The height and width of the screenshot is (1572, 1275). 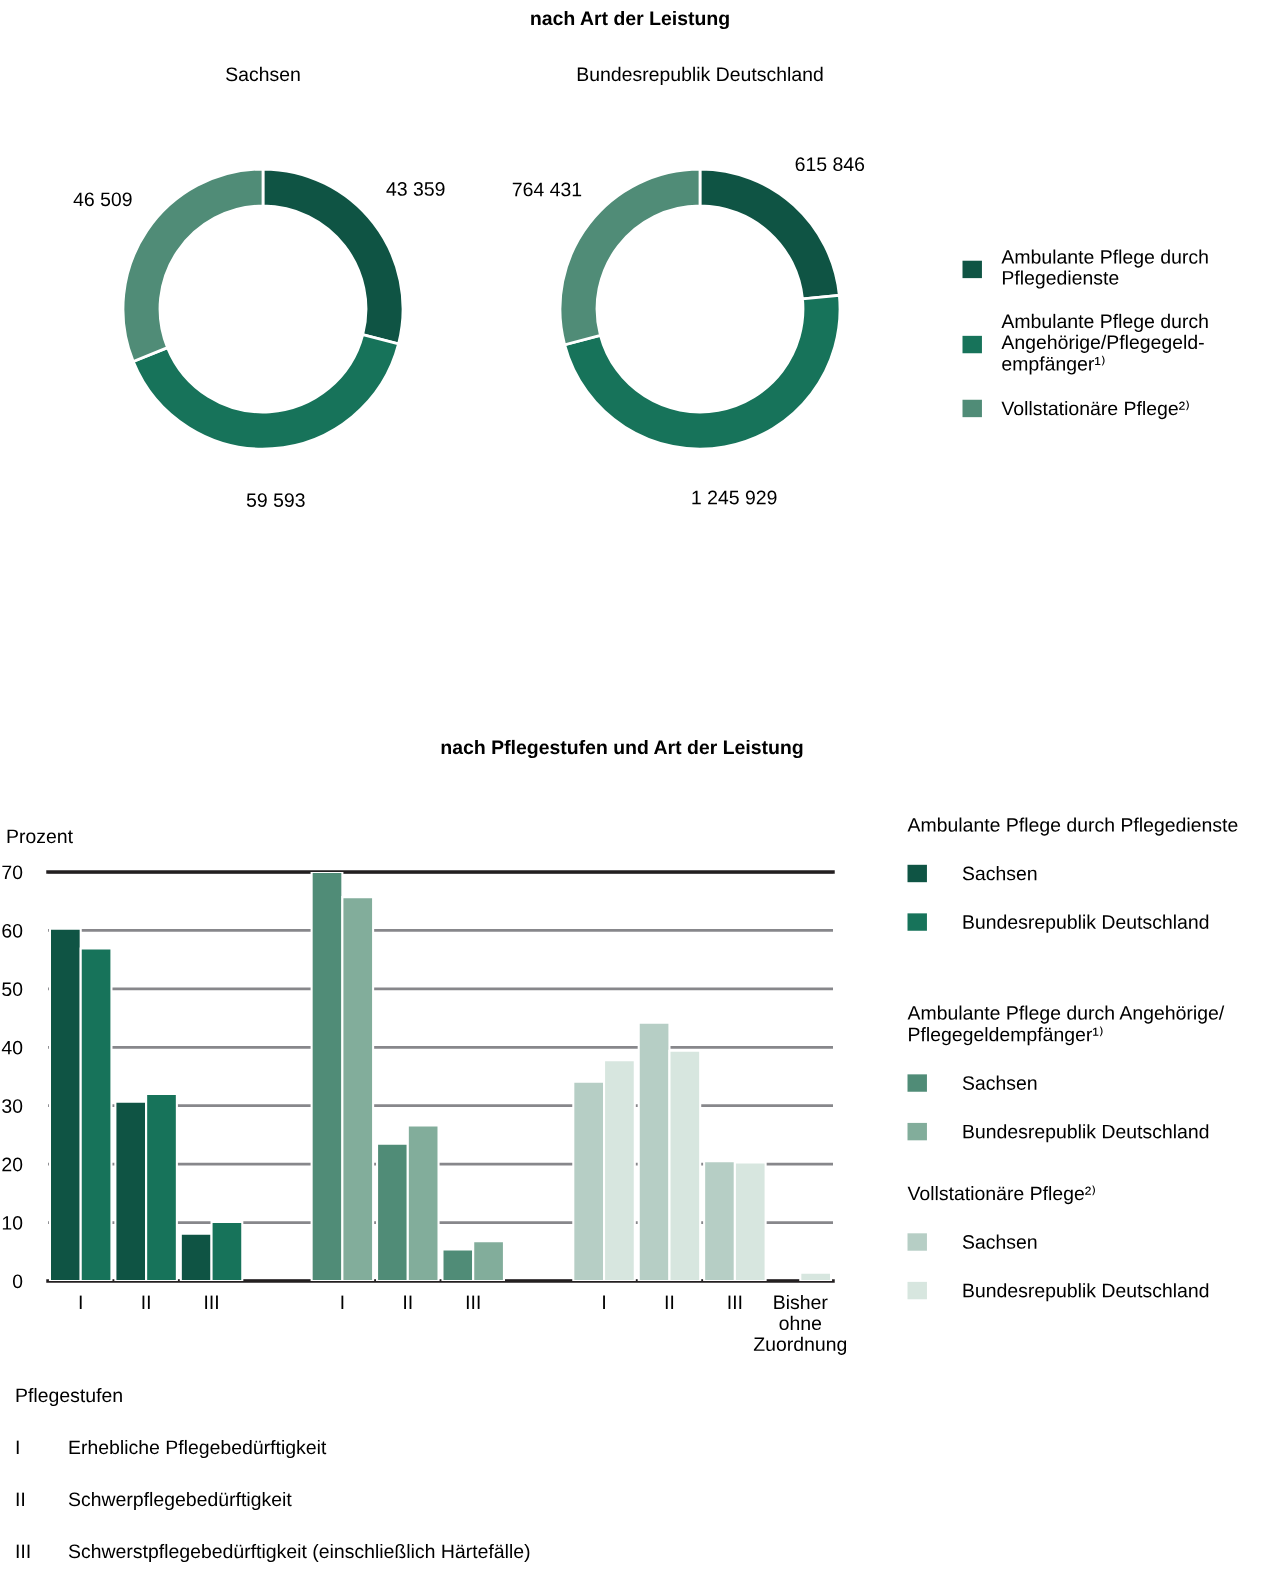 What do you see at coordinates (40, 836) in the screenshot?
I see `y-axis-title: Prozent` at bounding box center [40, 836].